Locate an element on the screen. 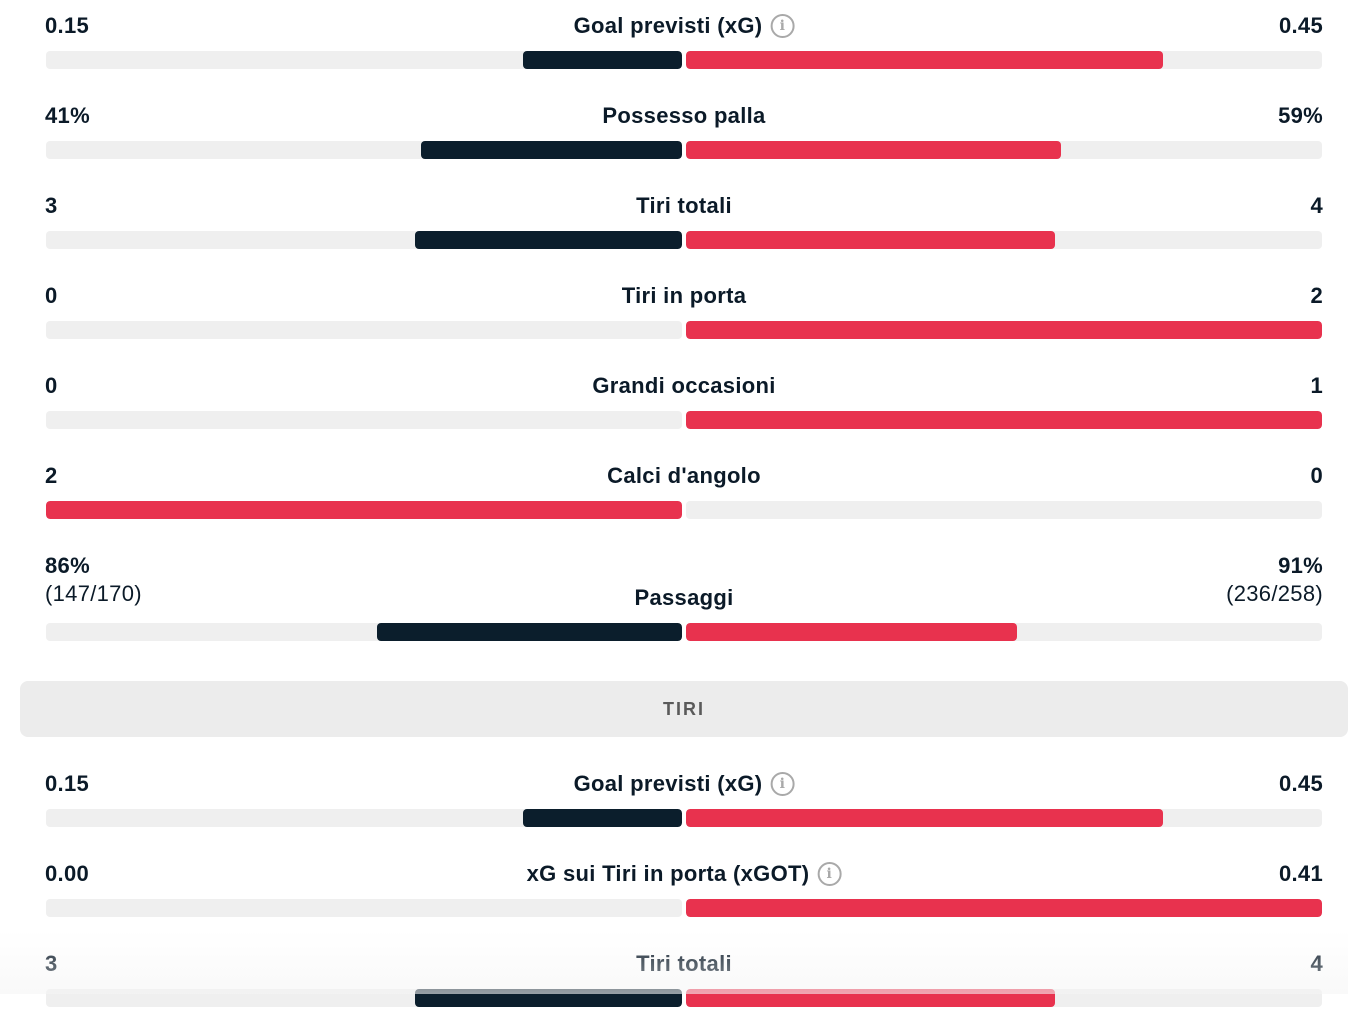 This screenshot has height=1026, width=1348. home-value: 0.00 is located at coordinates (67, 874).